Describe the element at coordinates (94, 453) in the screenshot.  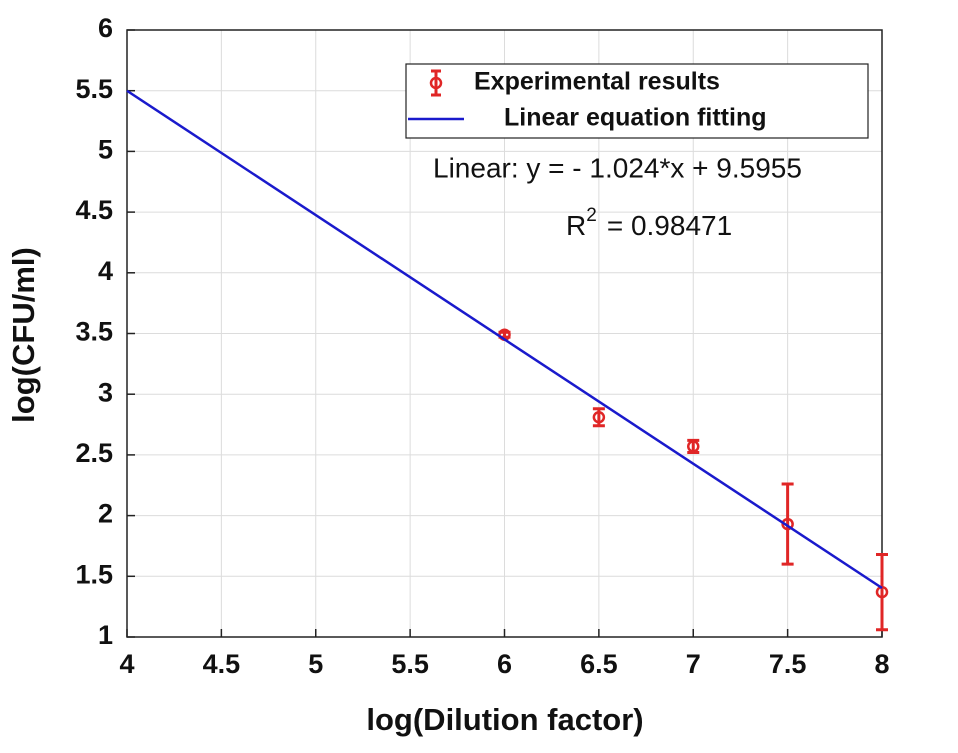
I see `y-tick-label: 2.5` at that location.